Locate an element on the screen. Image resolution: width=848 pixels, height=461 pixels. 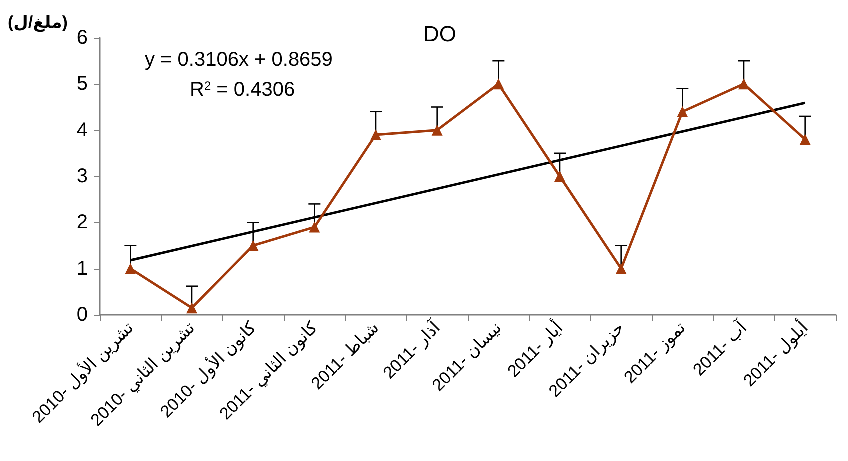
chart-title: DO is located at coordinates (440, 34).